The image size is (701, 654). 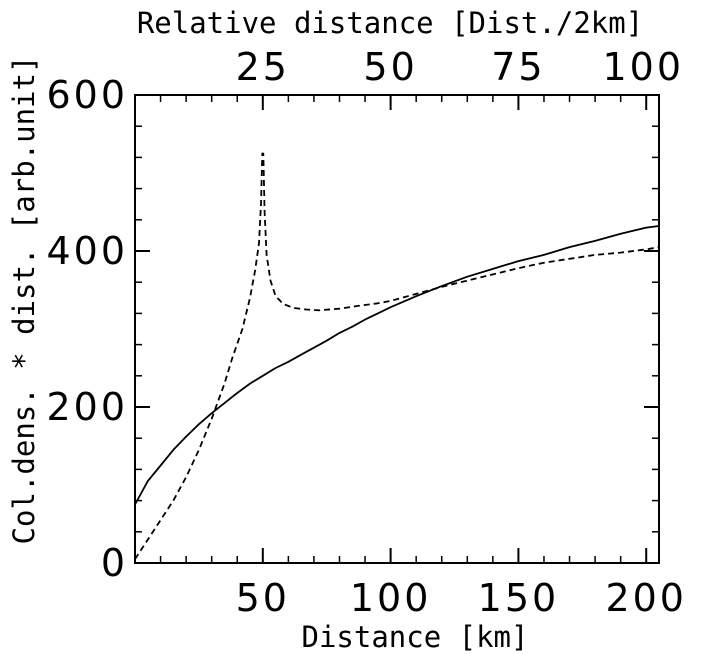 What do you see at coordinates (390, 67) in the screenshot?
I see `x2-tick-label: 50` at bounding box center [390, 67].